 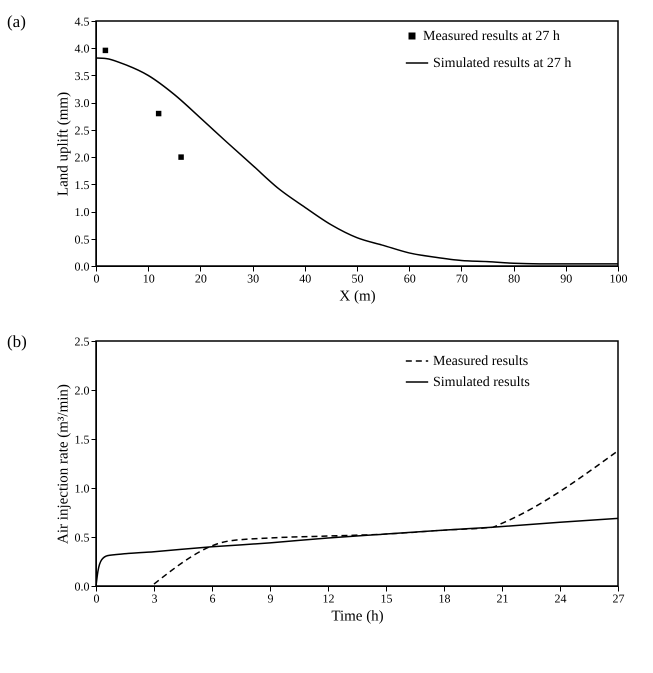 What do you see at coordinates (17, 341) in the screenshot?
I see `text: (b)` at bounding box center [17, 341].